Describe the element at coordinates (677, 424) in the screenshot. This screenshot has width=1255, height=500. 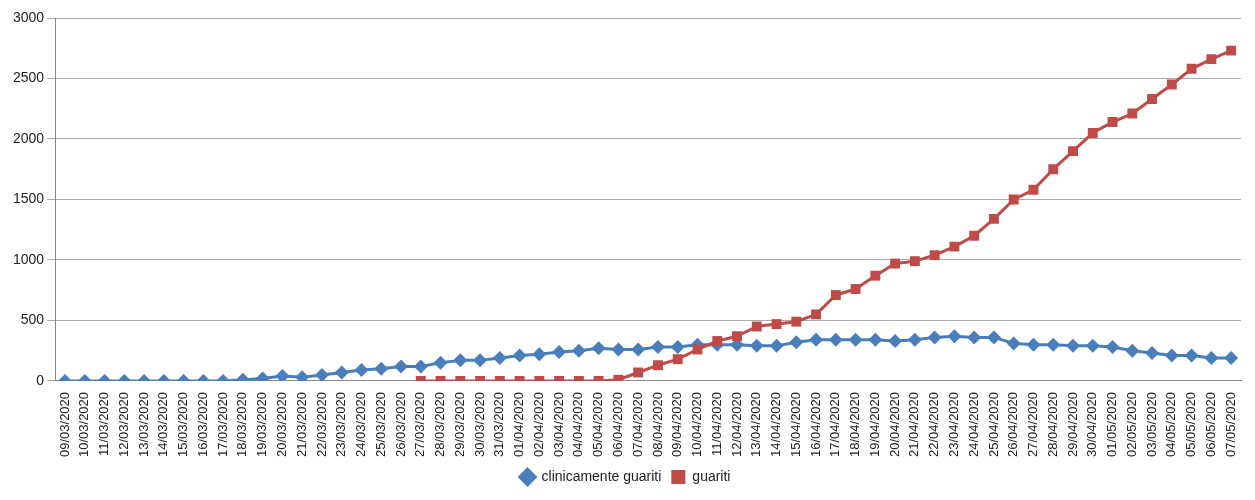
I see `x-tick-label: 09/04/2020` at that location.